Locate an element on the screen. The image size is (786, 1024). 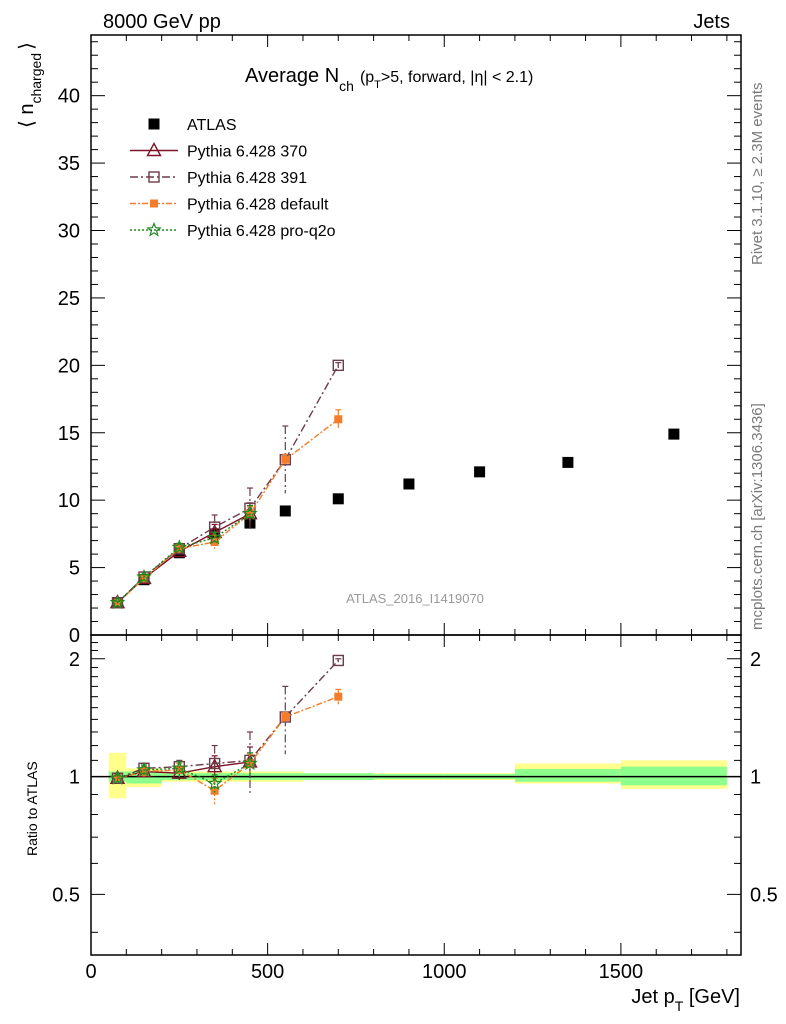
y-tick-label-35: 35 is located at coordinates (69, 164).